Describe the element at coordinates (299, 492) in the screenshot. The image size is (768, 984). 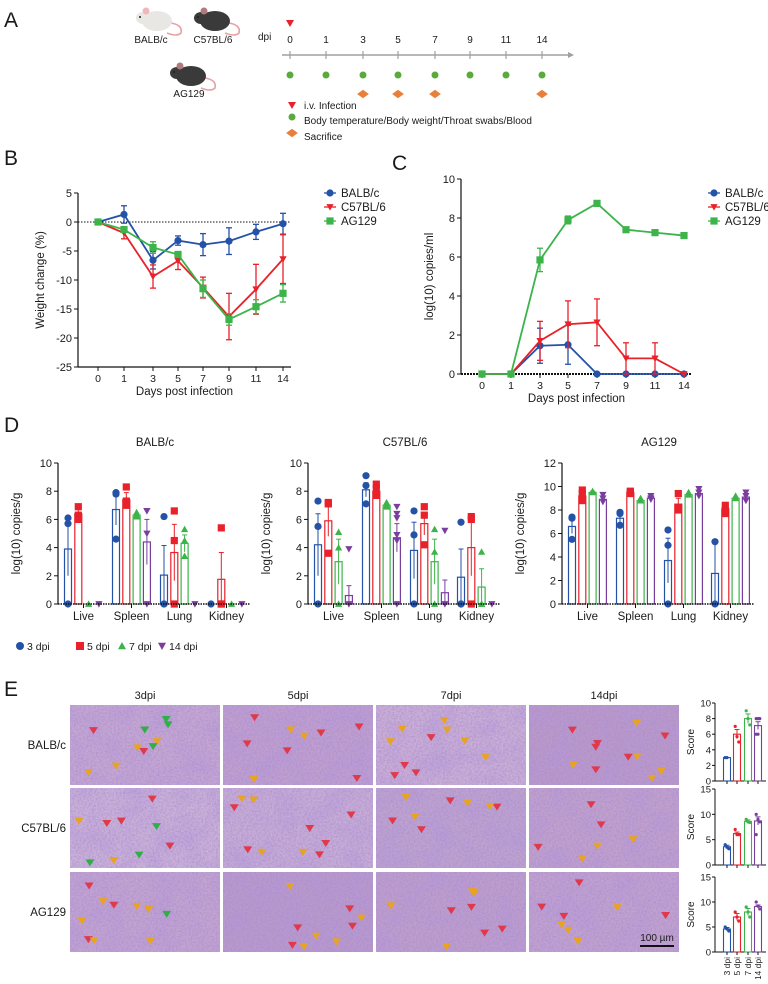
I see `y-tick-label: 8` at that location.